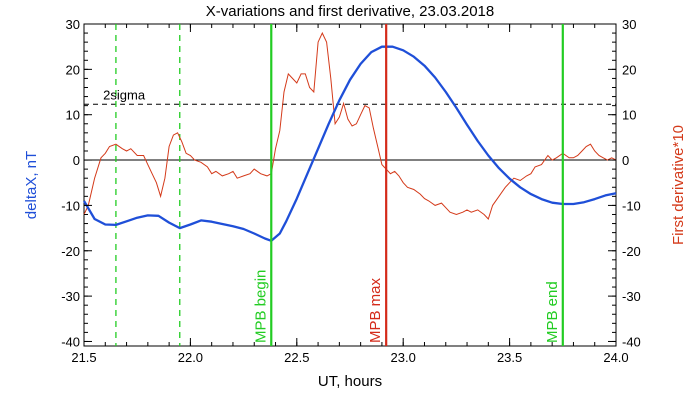  Describe the element at coordinates (615, 357) in the screenshot. I see `x-tick-label: 24.0` at that location.